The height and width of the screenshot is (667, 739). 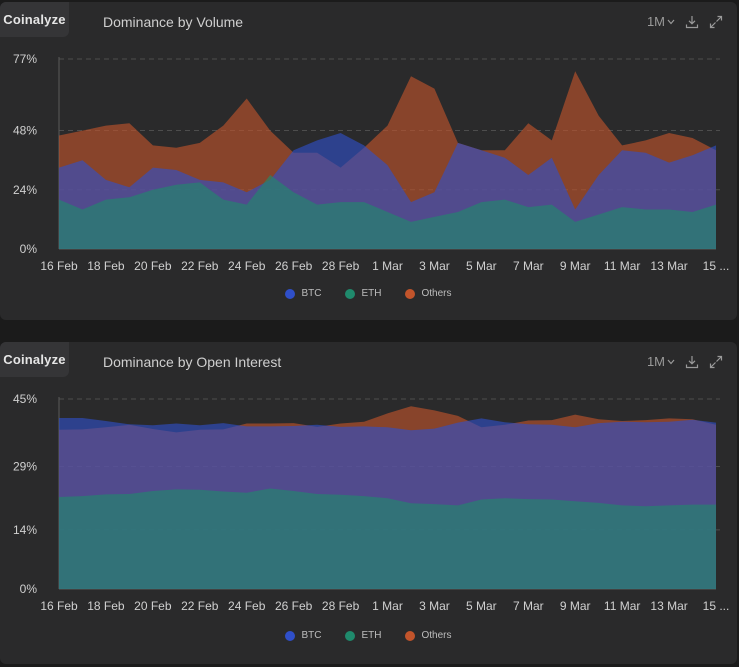 What do you see at coordinates (25, 190) in the screenshot?
I see `y-tick-label: 24%` at bounding box center [25, 190].